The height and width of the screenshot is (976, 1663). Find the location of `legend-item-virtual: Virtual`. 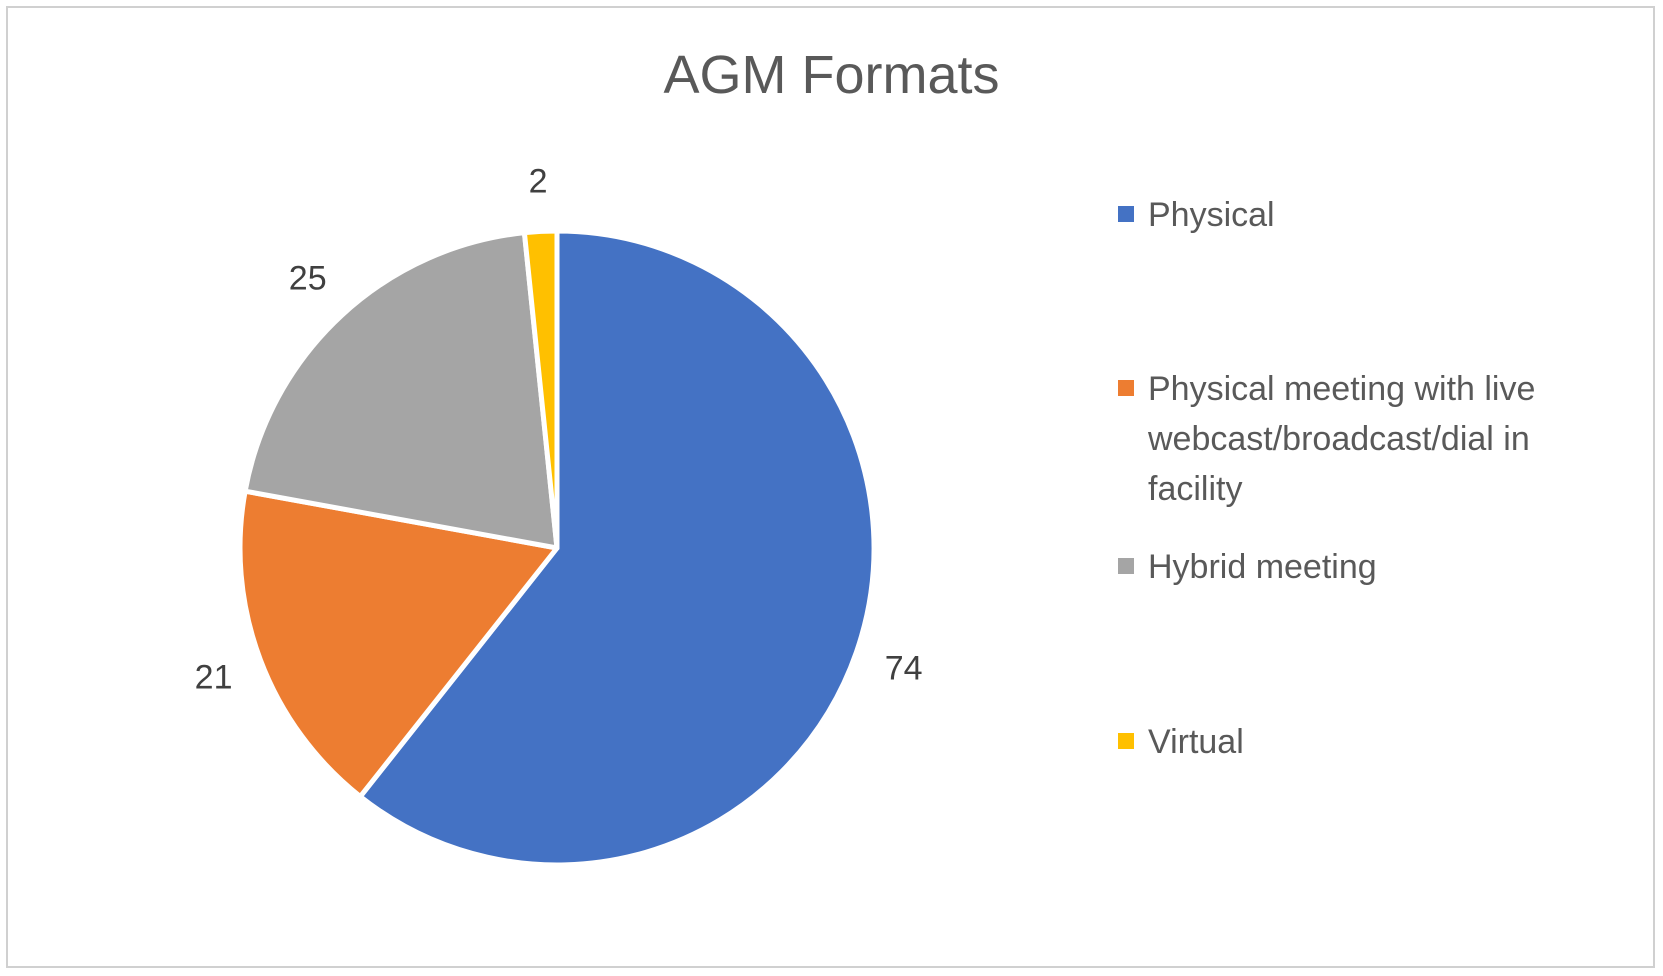

legend-item-virtual: Virtual is located at coordinates (1368, 742).